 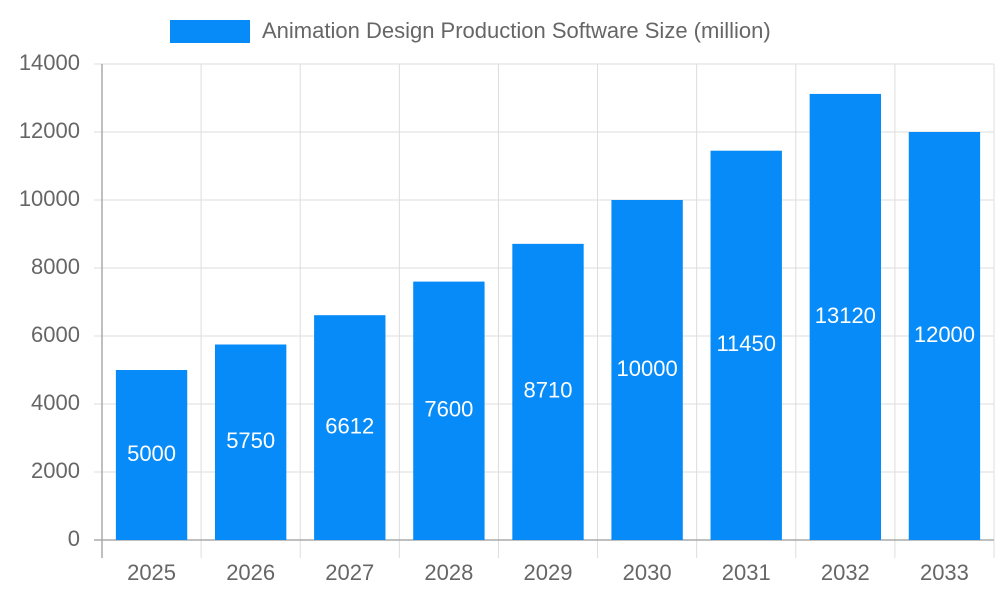 I want to click on y-tick-label: 6000, so click(x=55, y=334).